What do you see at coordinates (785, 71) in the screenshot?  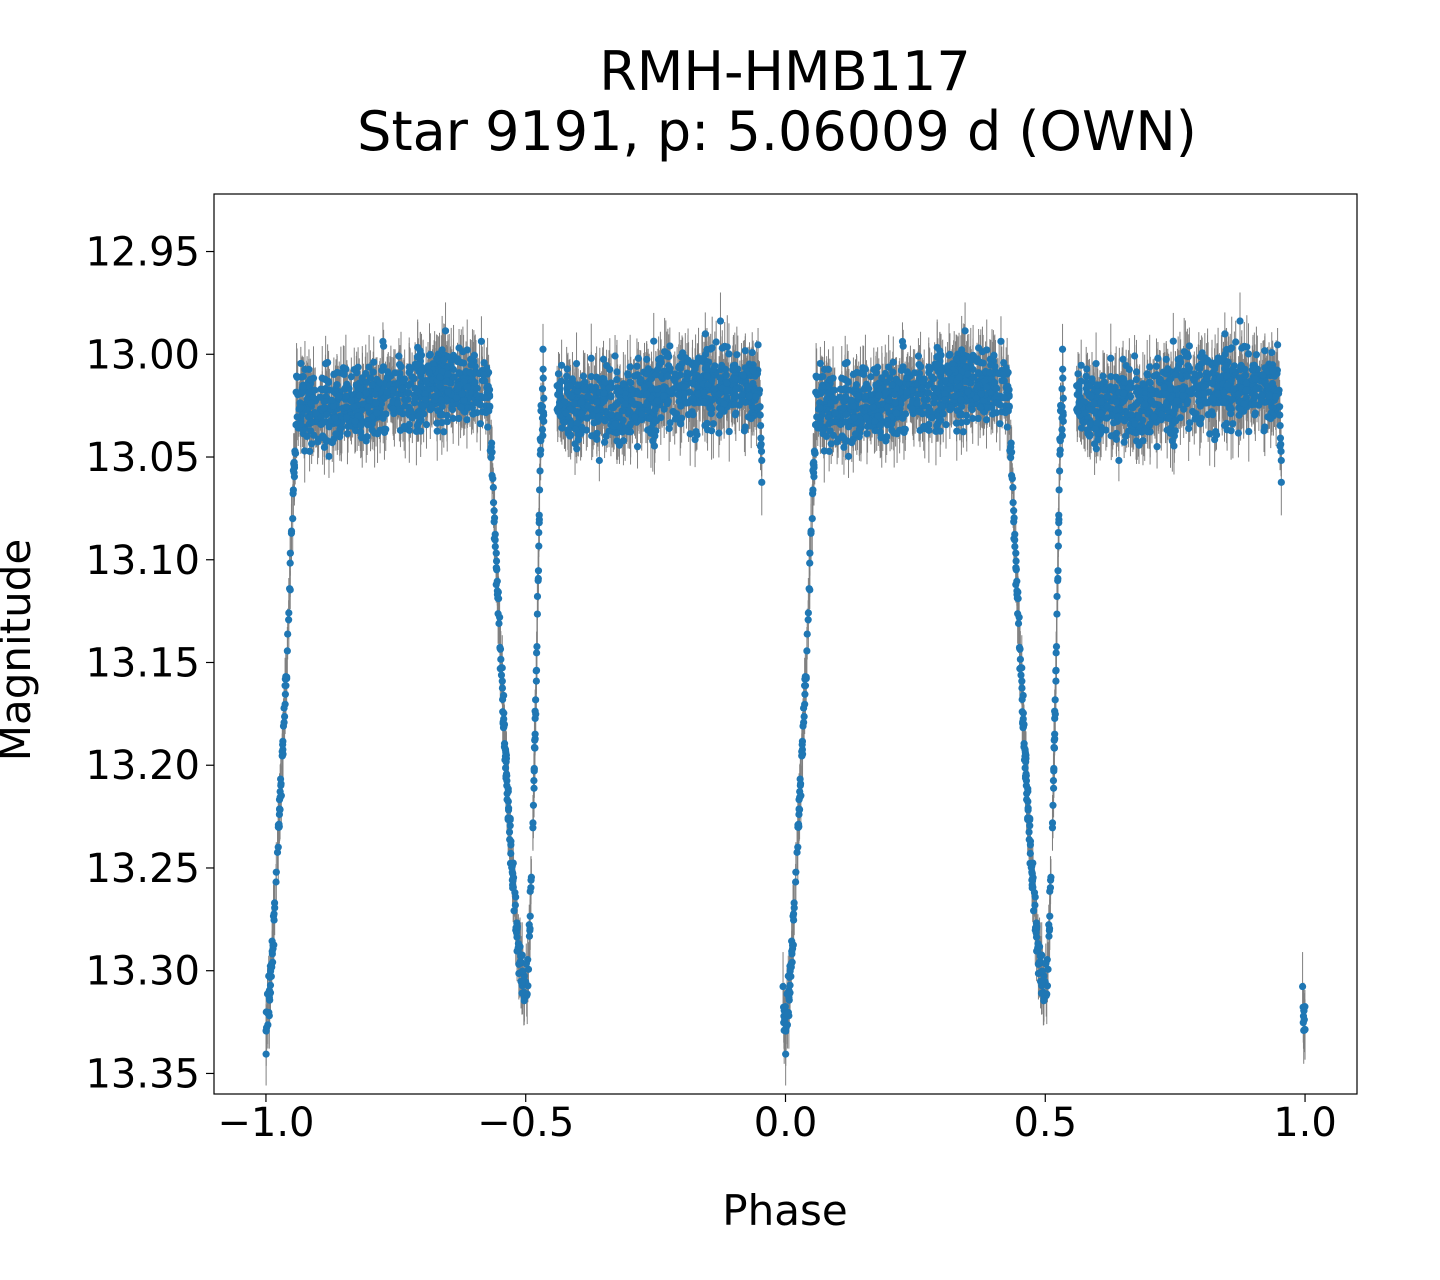 I see `chart-title: RMH-HMB117` at bounding box center [785, 71].